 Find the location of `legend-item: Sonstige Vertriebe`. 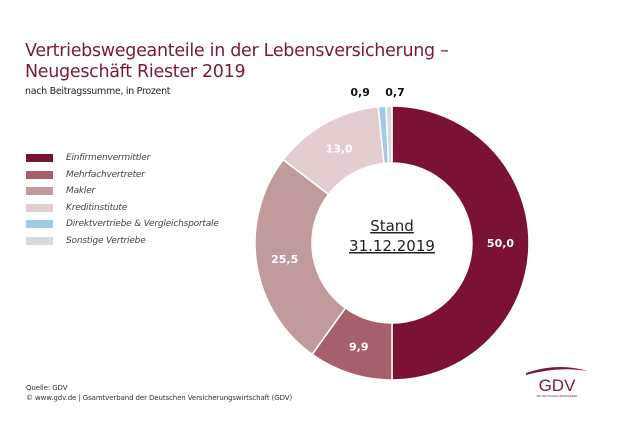

legend-item: Sonstige Vertriebe is located at coordinates (122, 241).